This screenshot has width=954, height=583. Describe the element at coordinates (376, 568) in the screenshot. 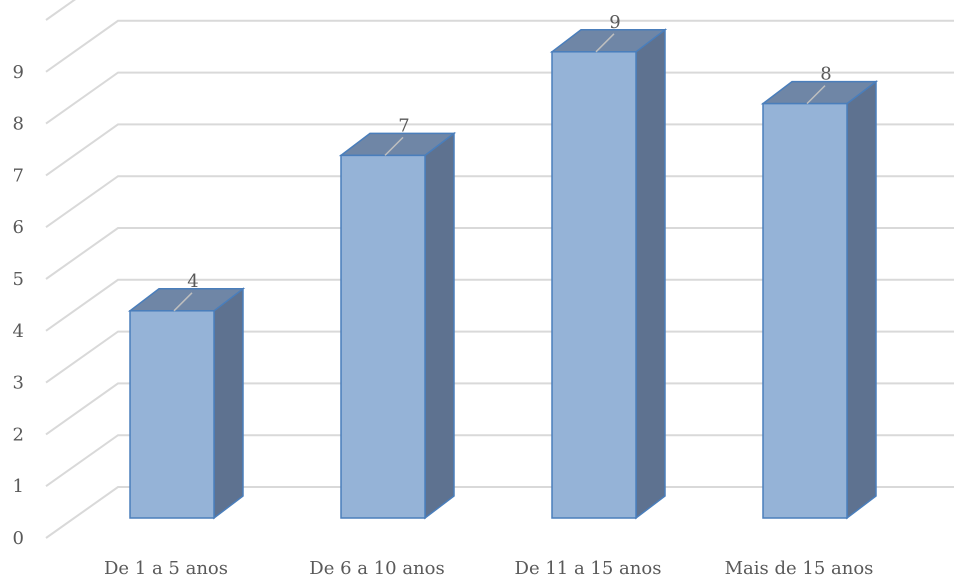

I see `category-label: De 6 a 10 anos` at that location.